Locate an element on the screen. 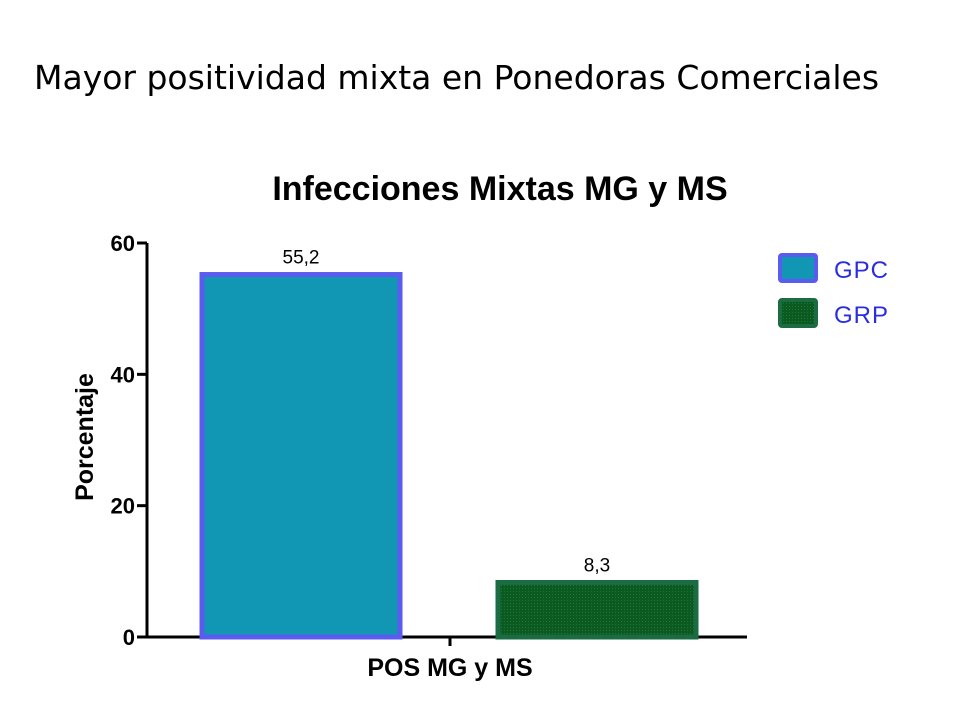 This screenshot has height=720, width=960. y-tick-label: 20 is located at coordinates (123, 506).